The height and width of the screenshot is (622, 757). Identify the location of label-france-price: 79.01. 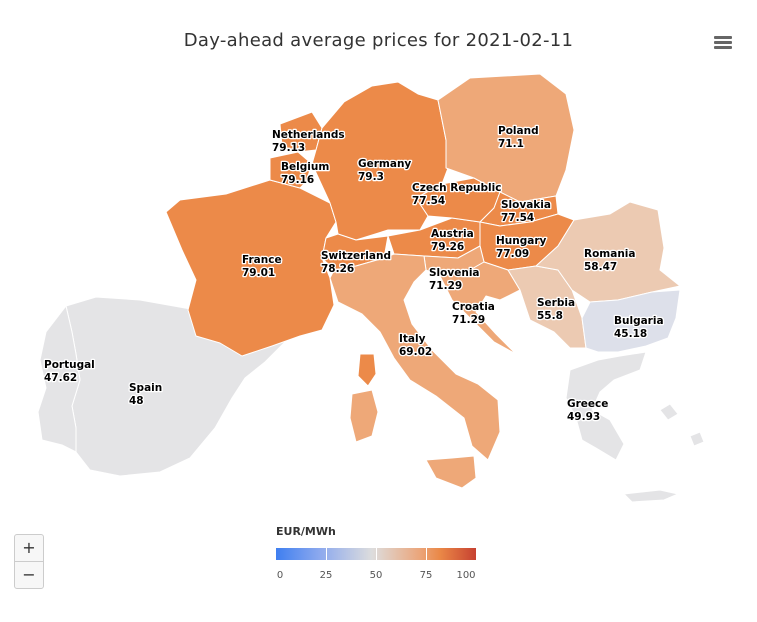
(258, 273).